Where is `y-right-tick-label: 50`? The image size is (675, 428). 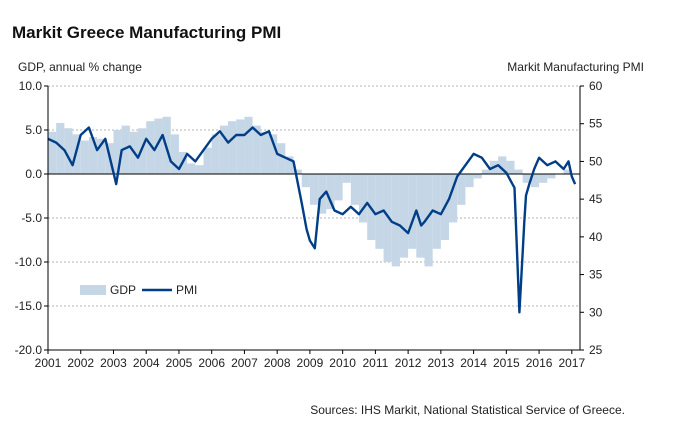 y-right-tick-label: 50 is located at coordinates (596, 161).